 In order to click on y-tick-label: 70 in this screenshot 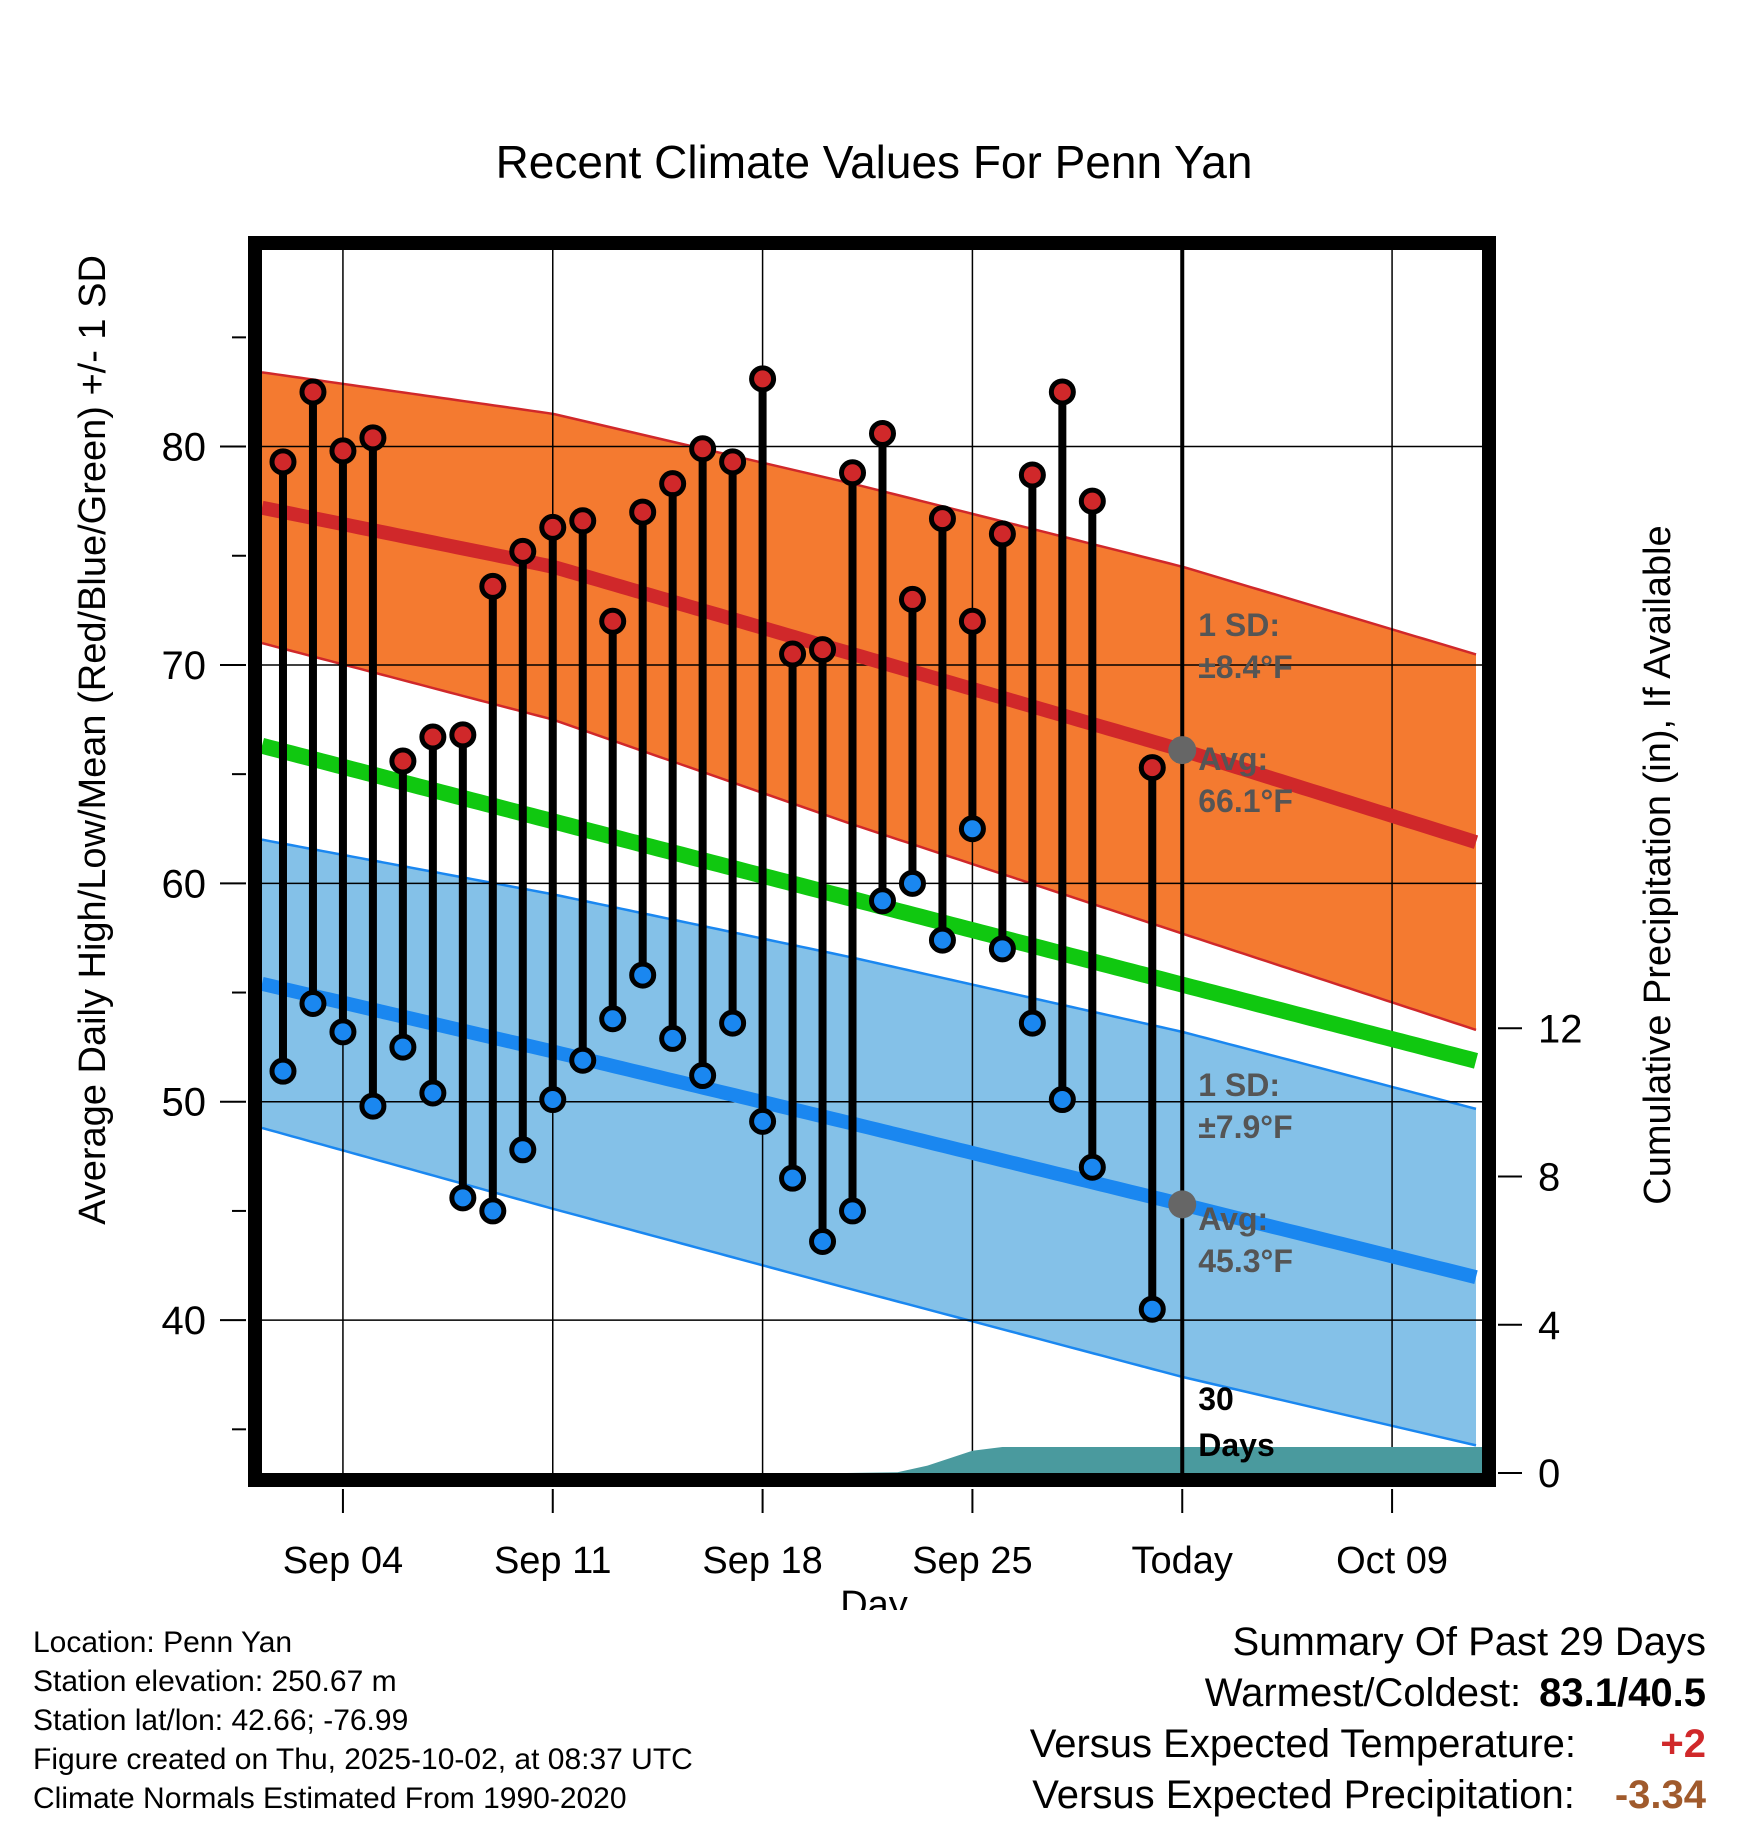, I will do `click(184, 666)`.